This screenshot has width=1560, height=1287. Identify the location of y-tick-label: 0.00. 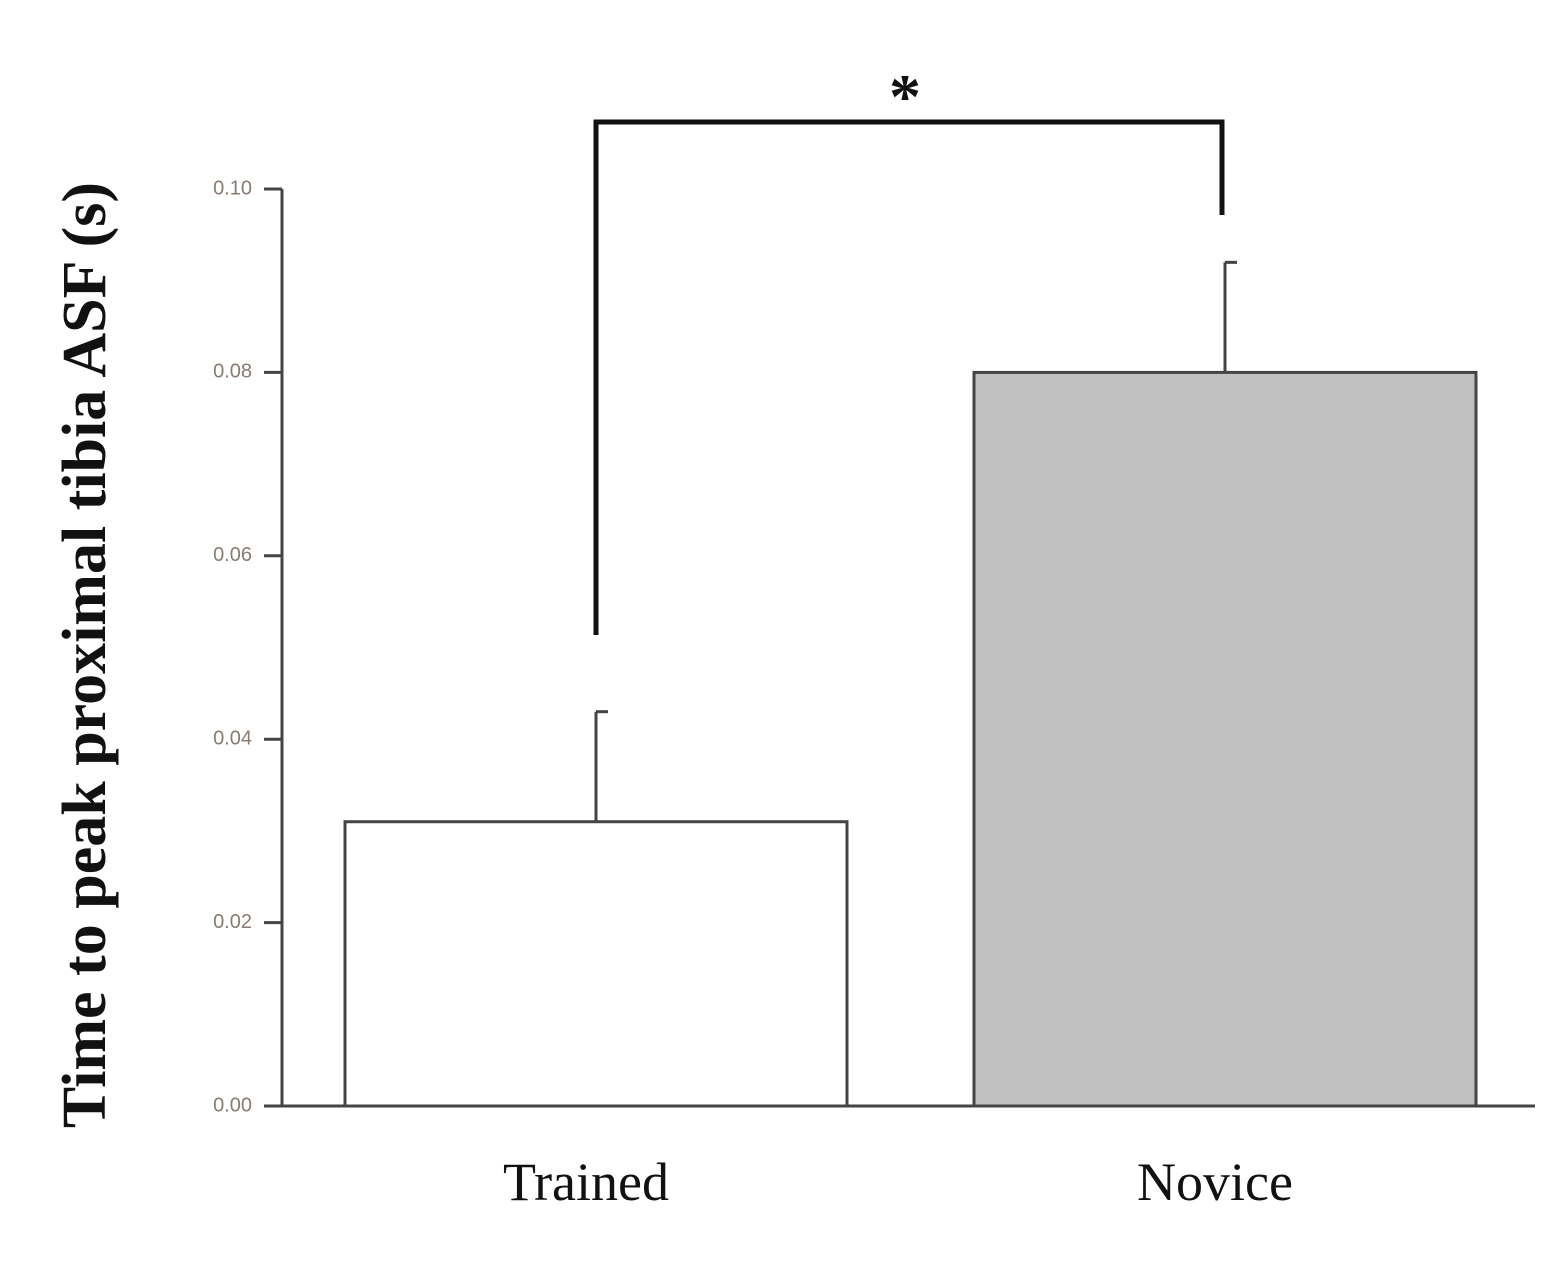
(232, 1105).